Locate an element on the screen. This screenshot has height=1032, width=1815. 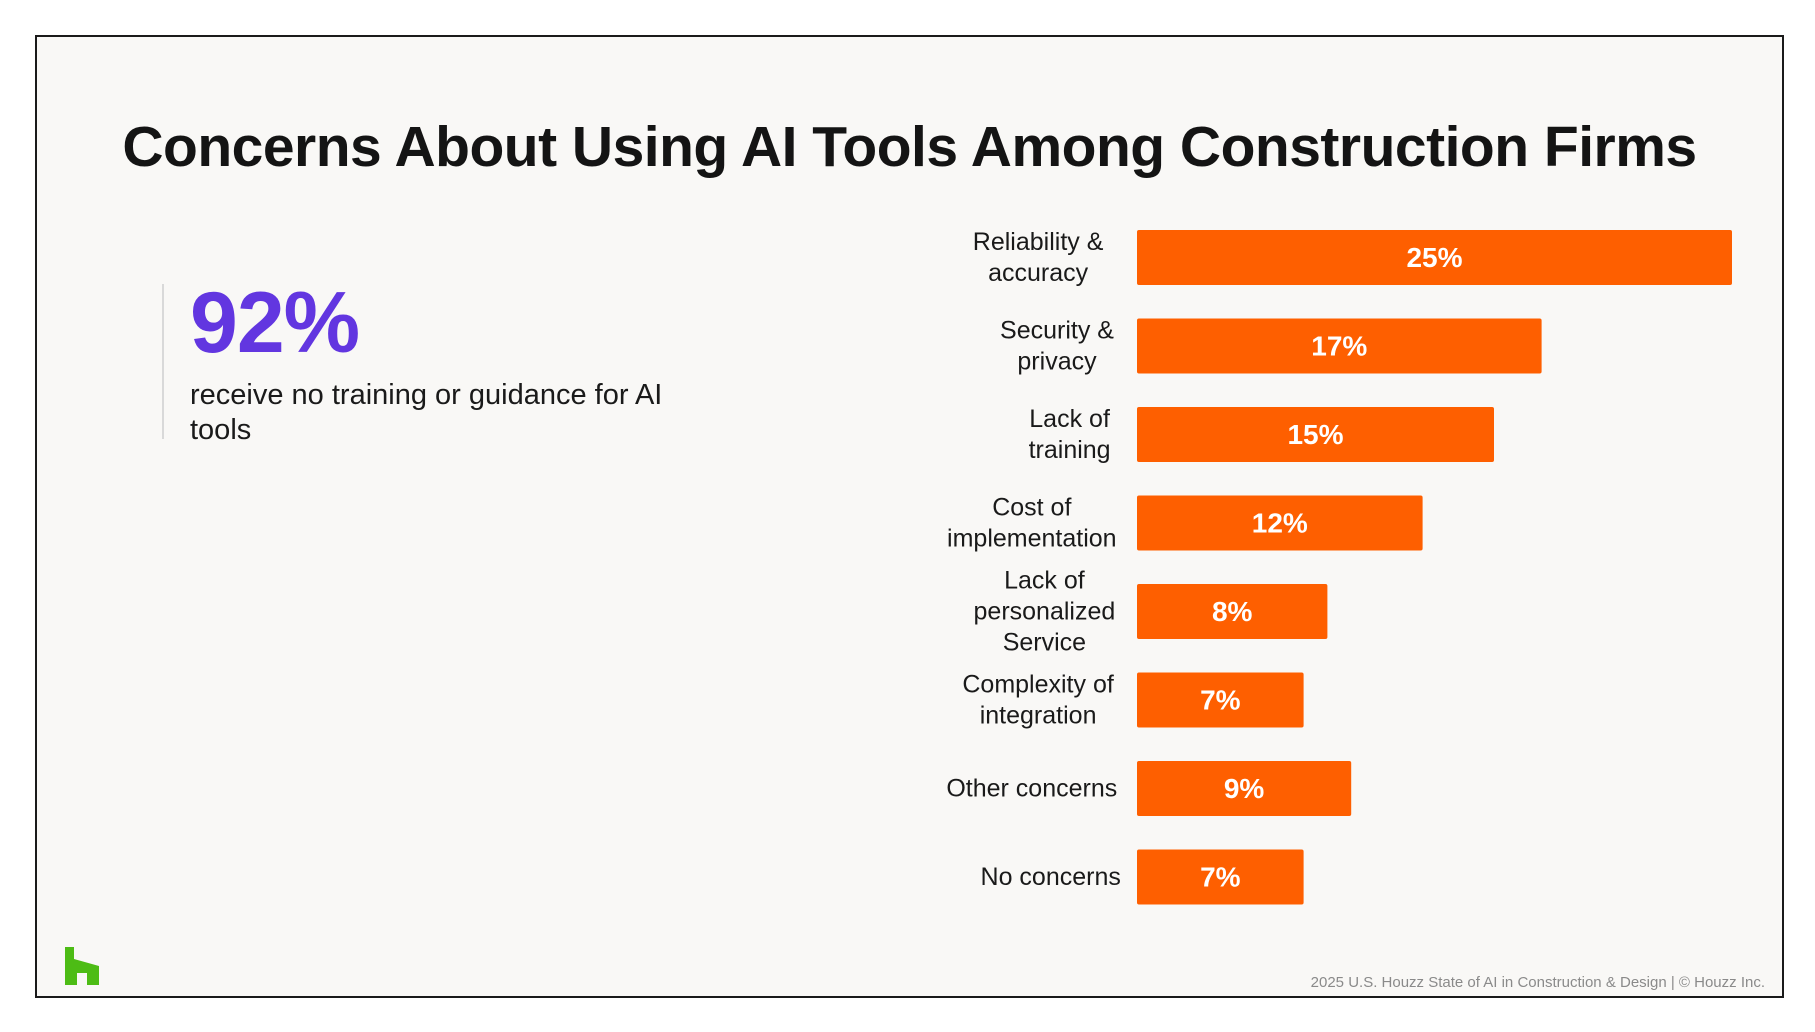
bar-value-label: 8% is located at coordinates (1232, 611).